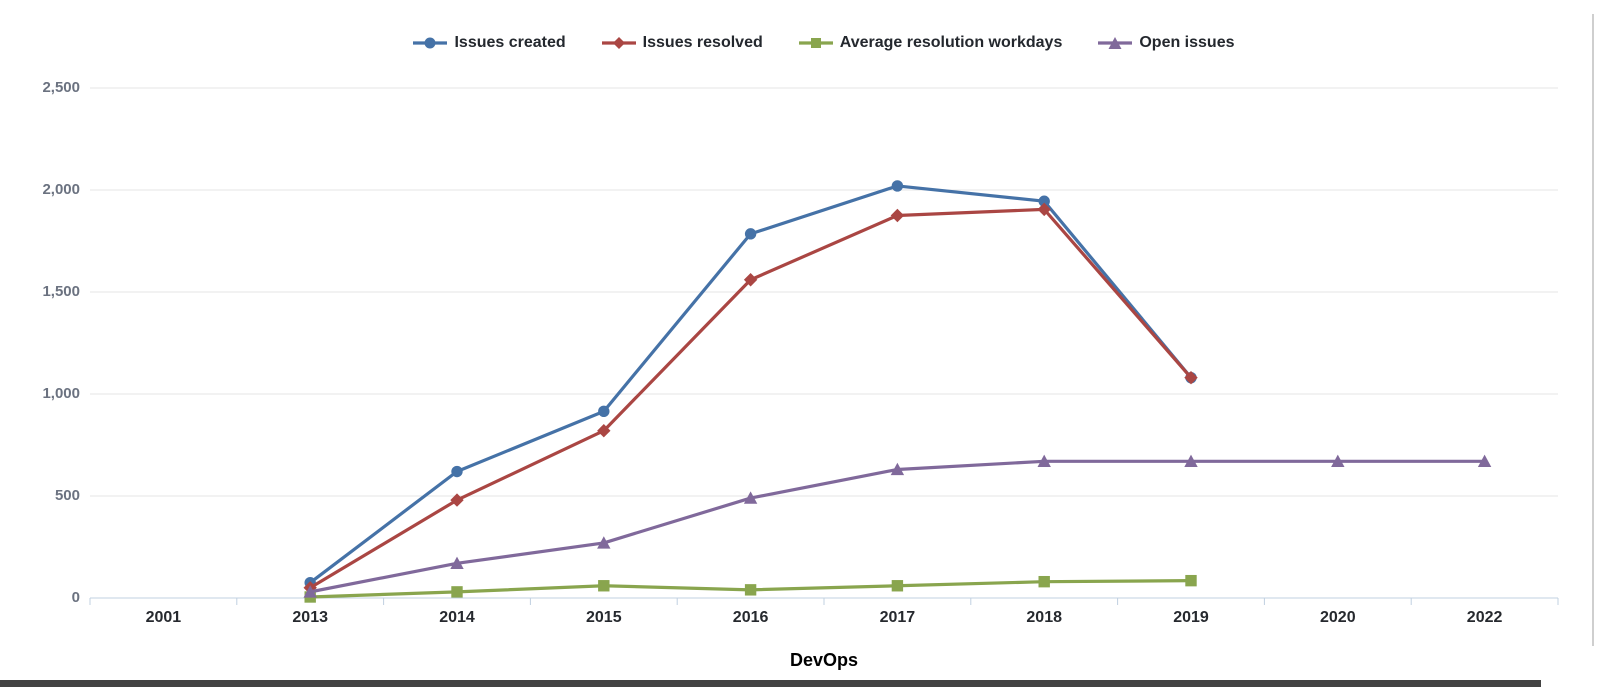  What do you see at coordinates (618, 43) in the screenshot?
I see `issues-resolved-legend-marker-icon` at bounding box center [618, 43].